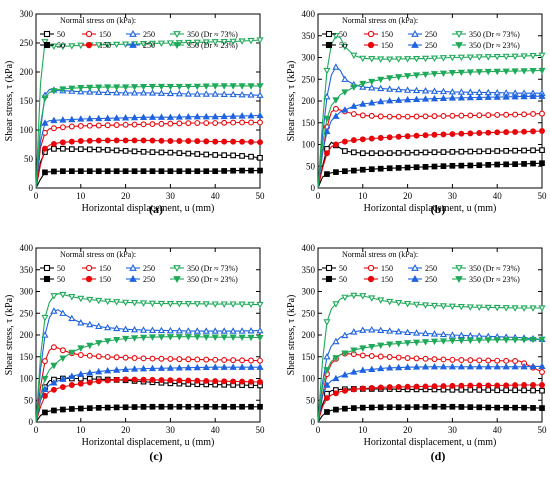 Image resolution: width=550 pixels, height=484 pixels. What do you see at coordinates (494, 279) in the screenshot?
I see `legend-label: 350 (Dr ≈ 23%)` at bounding box center [494, 279].